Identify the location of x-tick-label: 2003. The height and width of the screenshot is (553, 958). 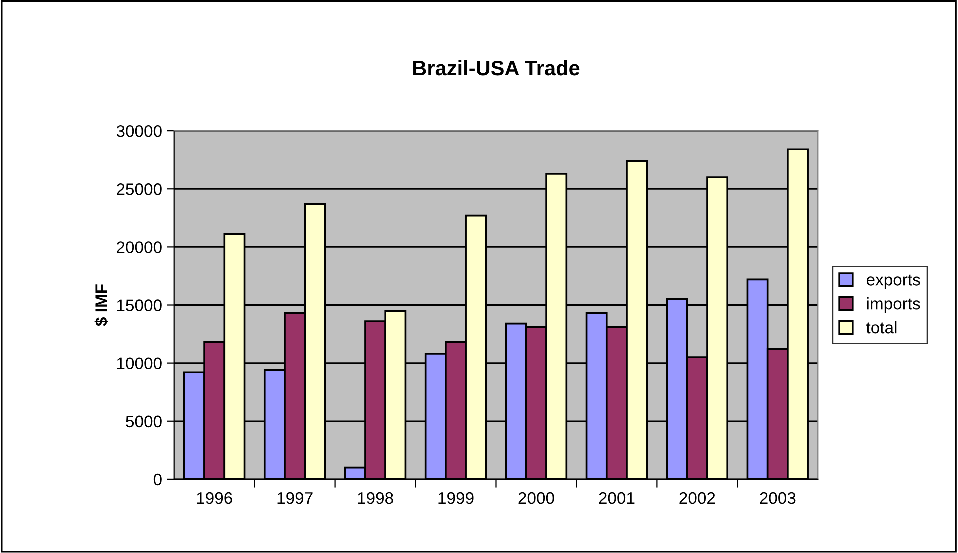
(778, 498).